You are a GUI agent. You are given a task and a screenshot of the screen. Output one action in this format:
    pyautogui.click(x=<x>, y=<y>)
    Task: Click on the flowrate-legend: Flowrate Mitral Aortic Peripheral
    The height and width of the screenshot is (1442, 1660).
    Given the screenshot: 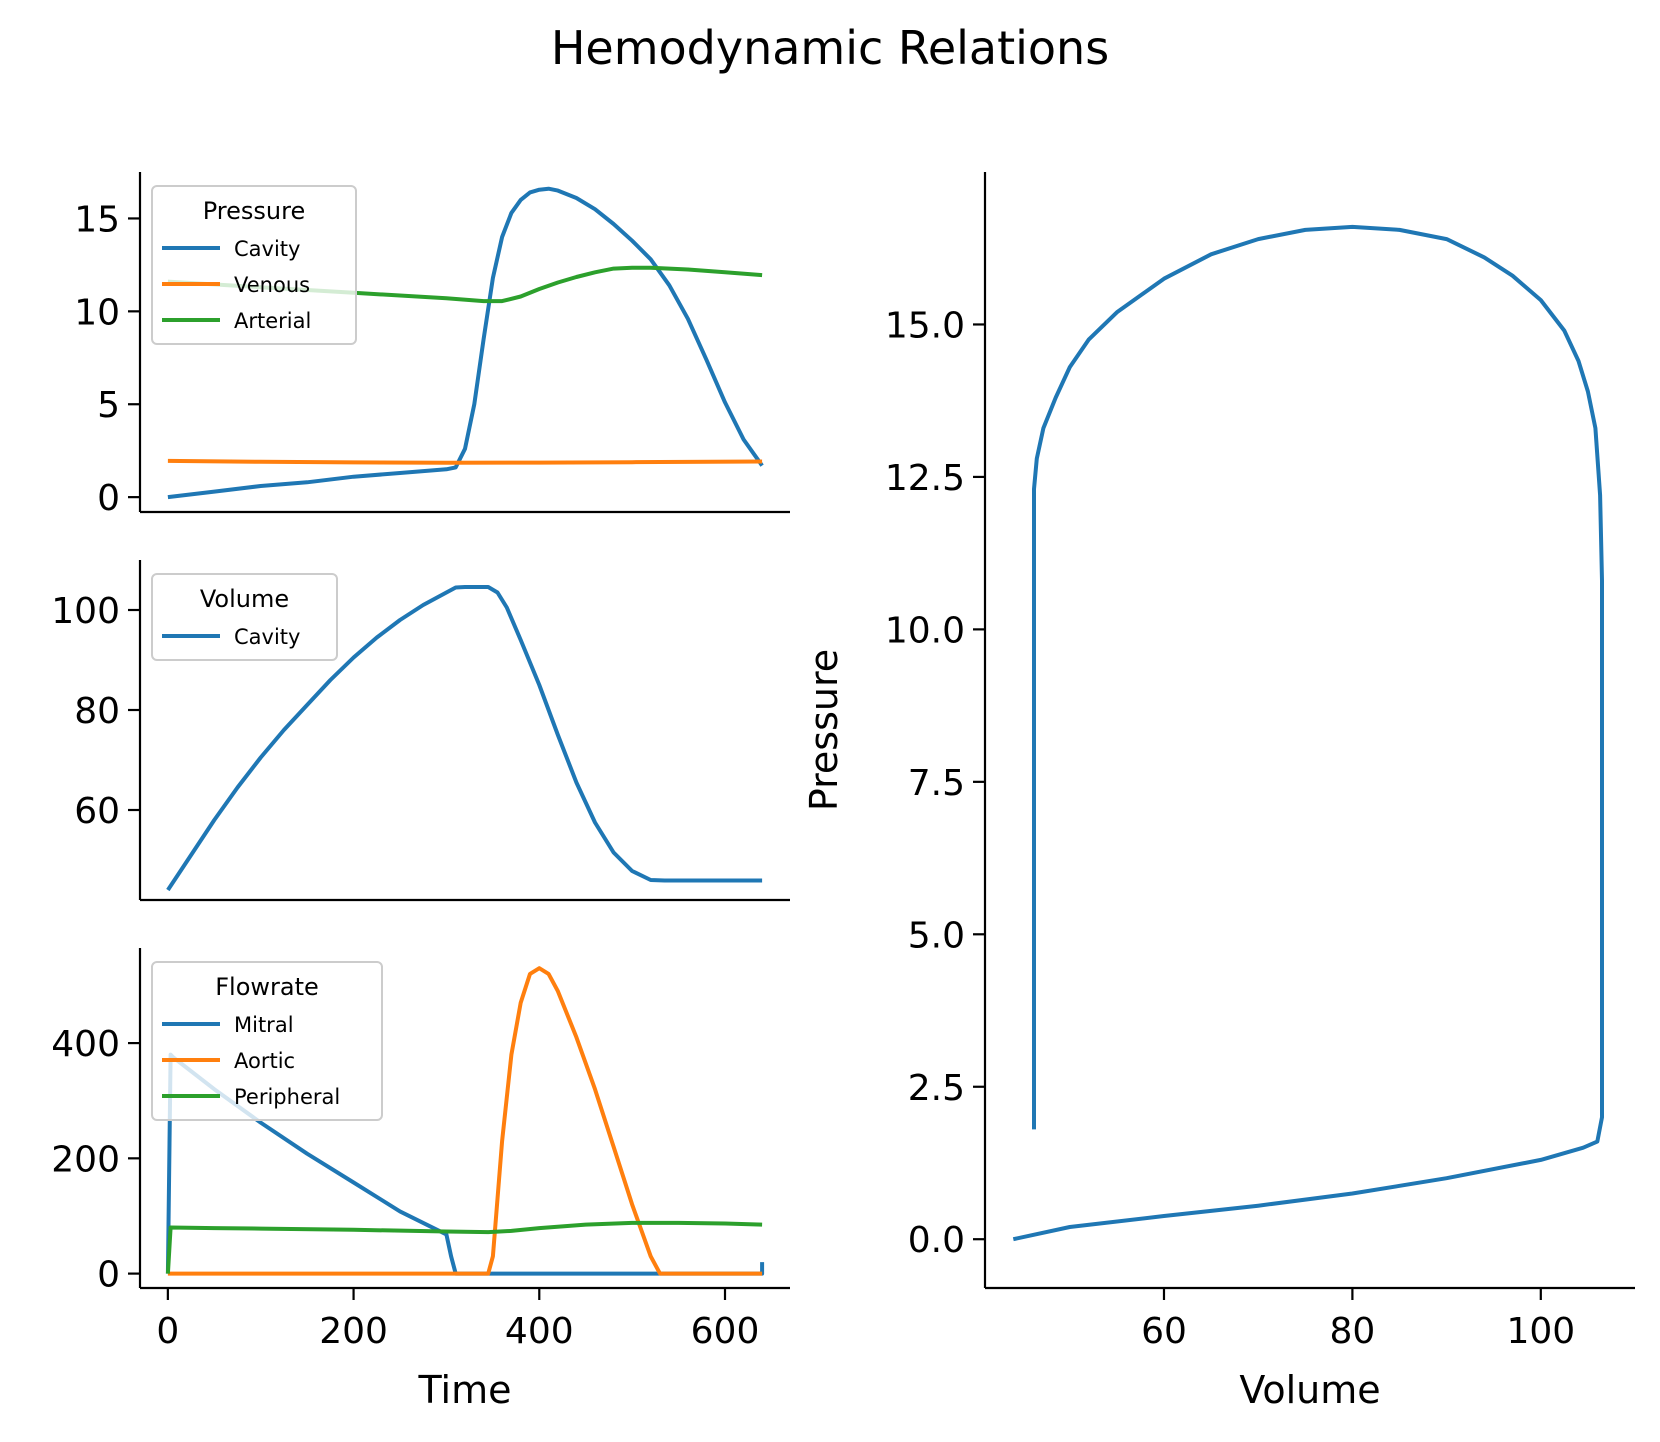 What is the action you would take?
    pyautogui.click(x=267, y=1041)
    